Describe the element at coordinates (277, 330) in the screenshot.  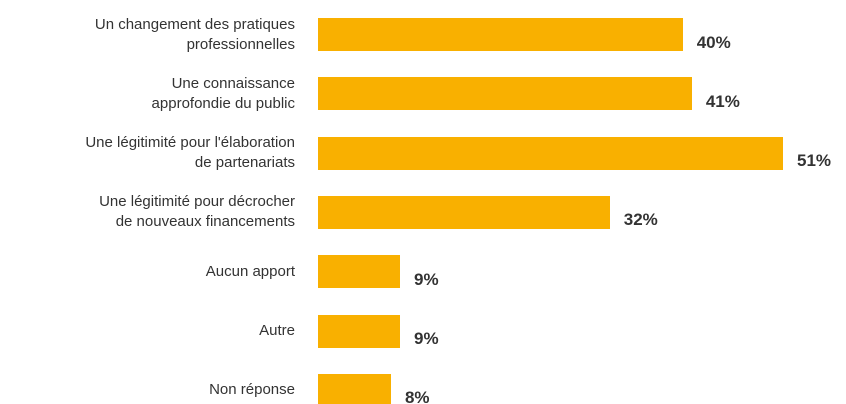
I see `category-label: Autre` at that location.